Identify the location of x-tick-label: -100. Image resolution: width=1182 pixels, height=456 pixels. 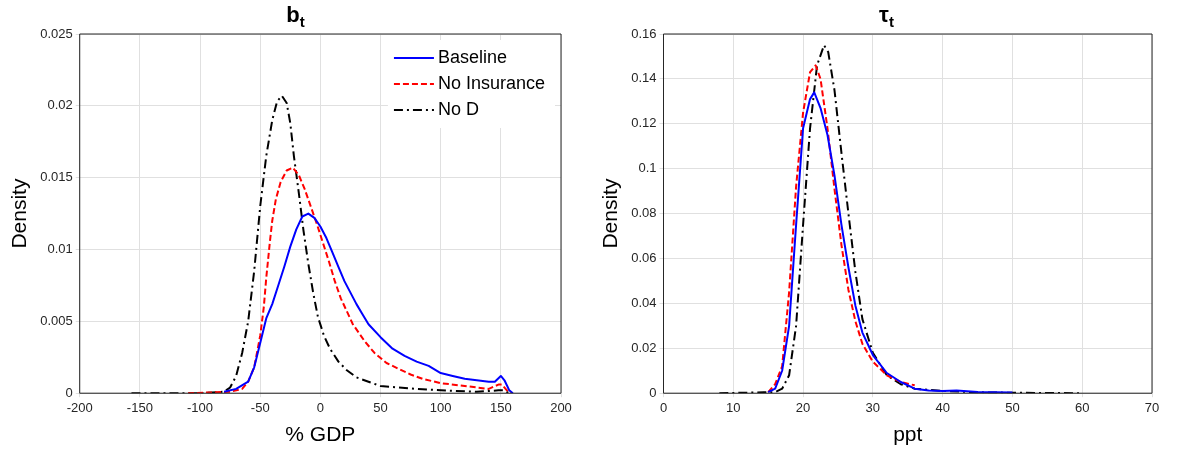
(200, 407).